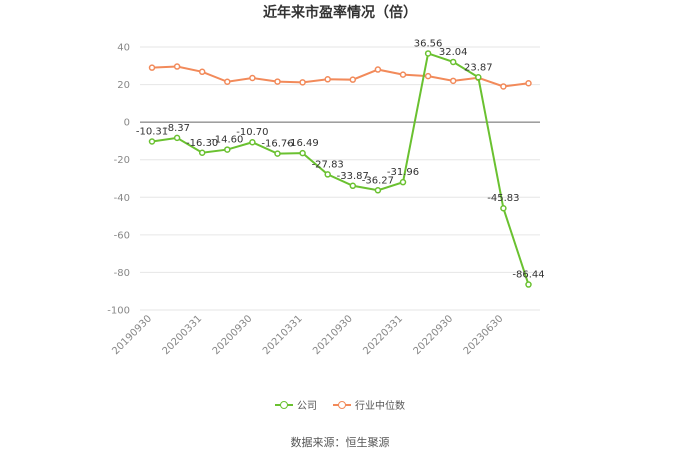 The image size is (680, 460). Describe the element at coordinates (284, 405) in the screenshot. I see `legend-swatch-company-icon` at that location.